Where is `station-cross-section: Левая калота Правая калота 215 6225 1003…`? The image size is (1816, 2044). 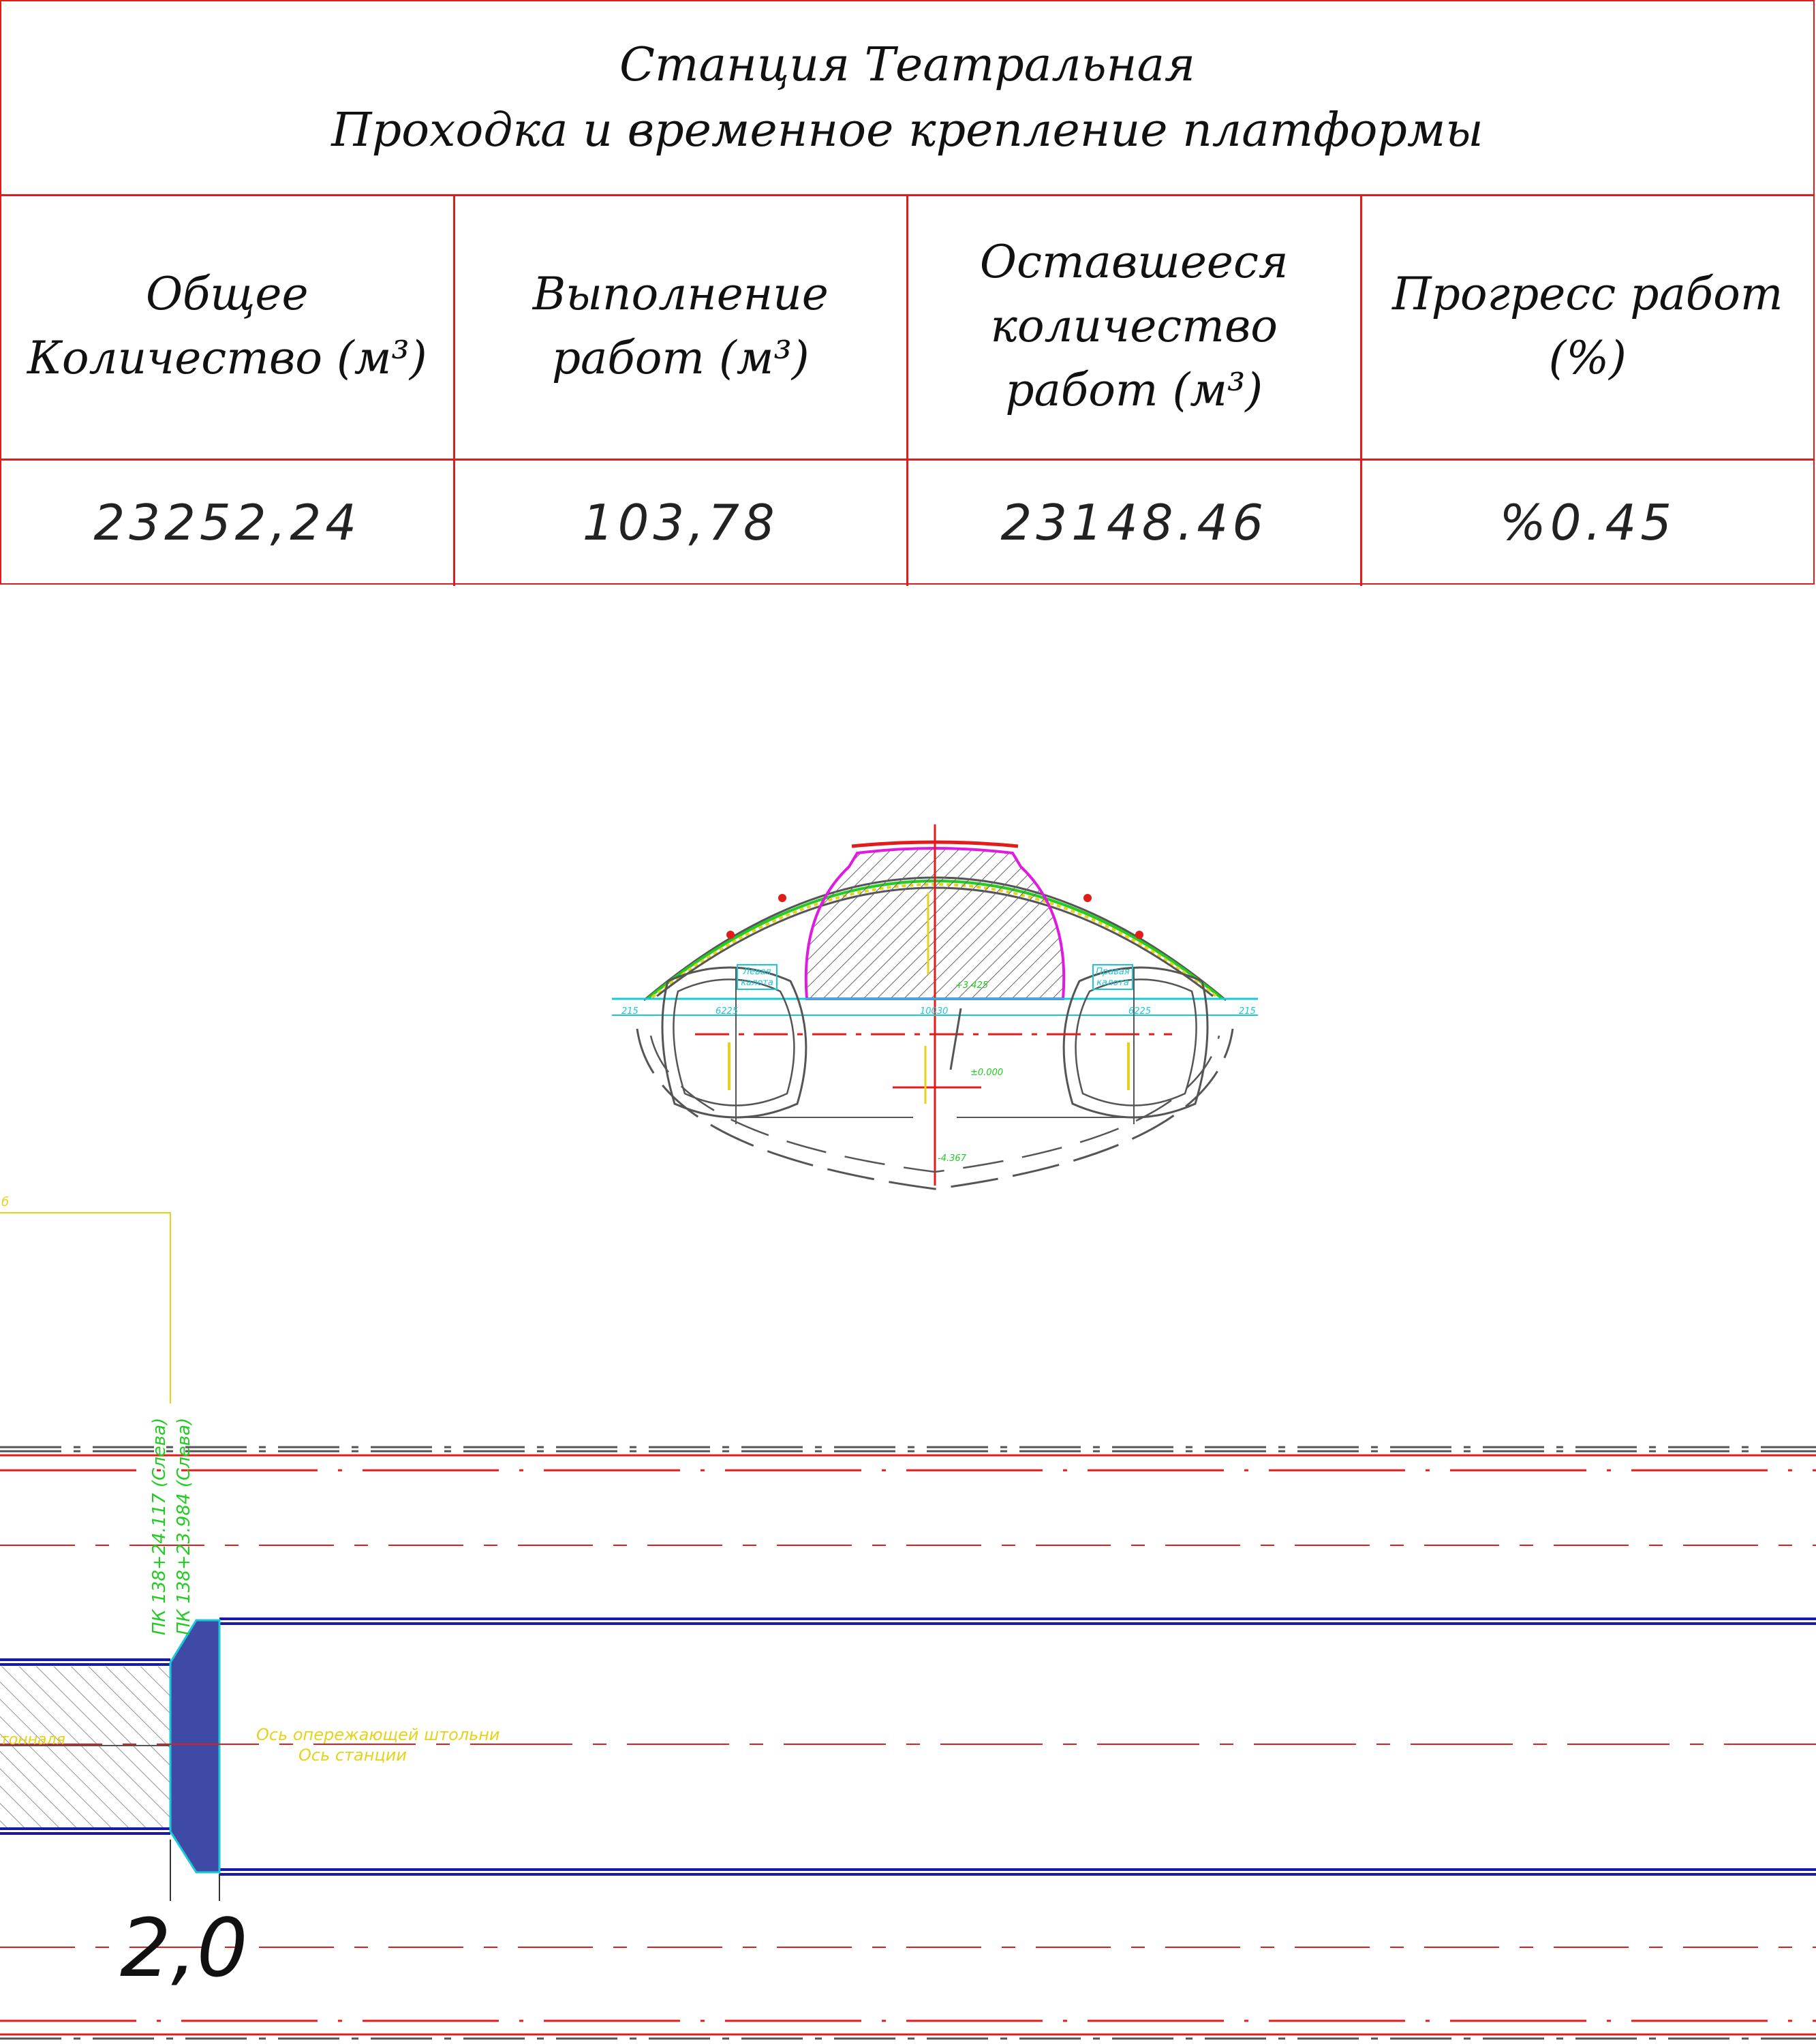
station-cross-section: Левая калота Правая калота 215 6225 1003… is located at coordinates (935, 1007).